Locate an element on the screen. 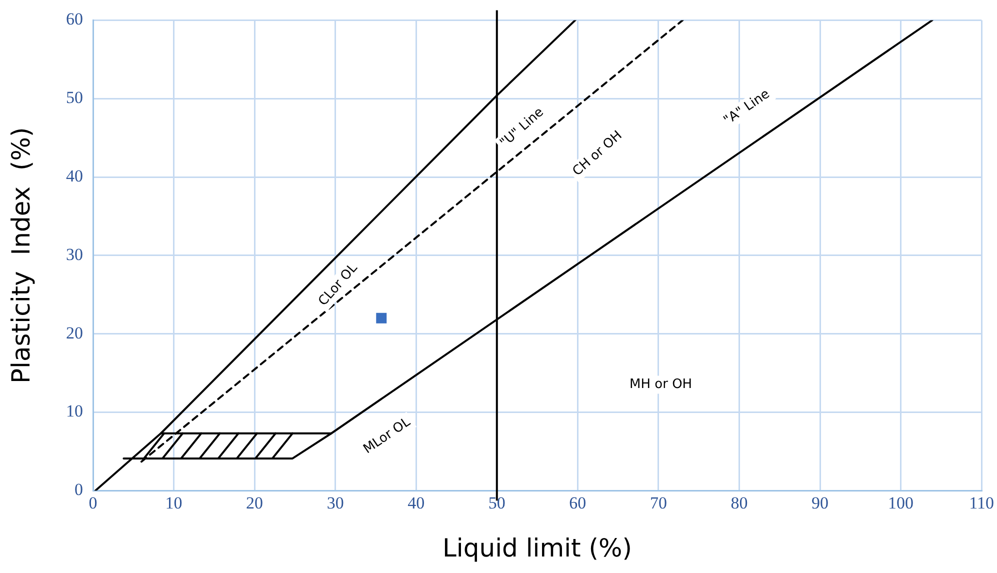 The height and width of the screenshot is (573, 997). annotation: "A" Line is located at coordinates (747, 107).